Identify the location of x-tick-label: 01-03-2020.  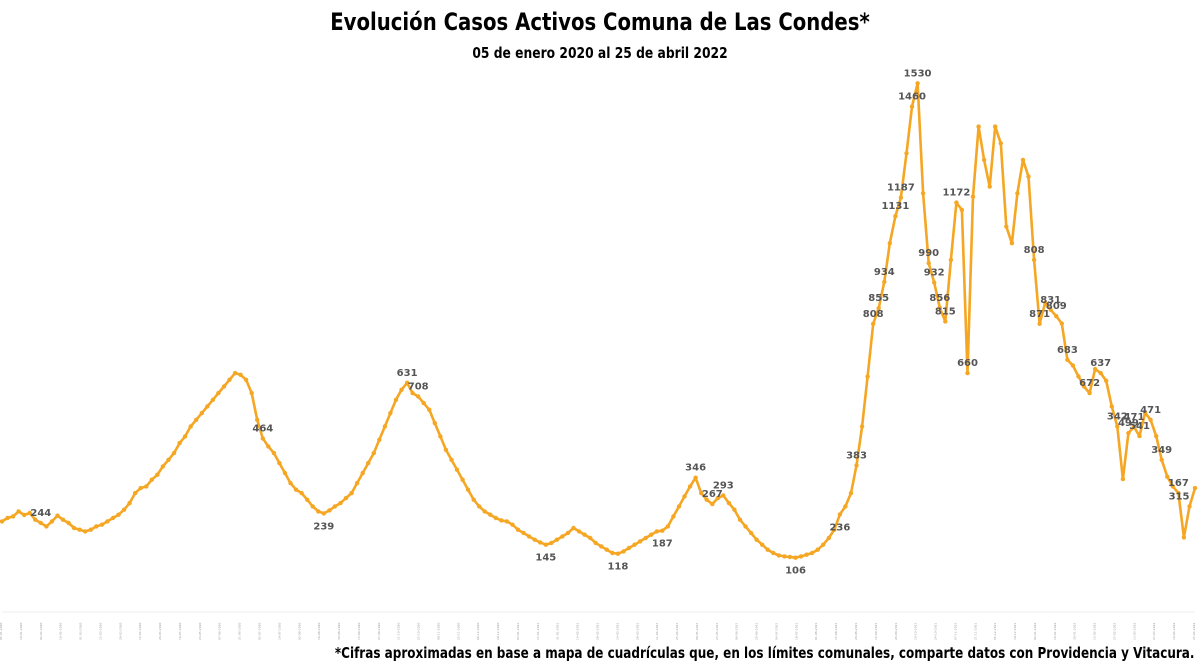
(81, 631).